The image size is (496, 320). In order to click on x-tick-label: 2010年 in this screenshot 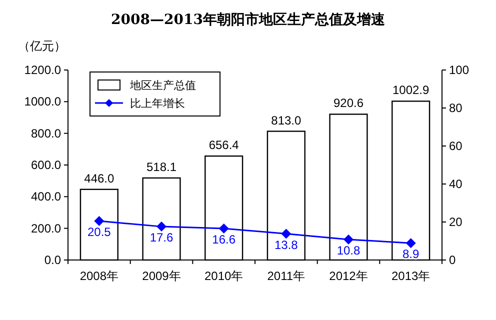, I will do `click(224, 276)`.